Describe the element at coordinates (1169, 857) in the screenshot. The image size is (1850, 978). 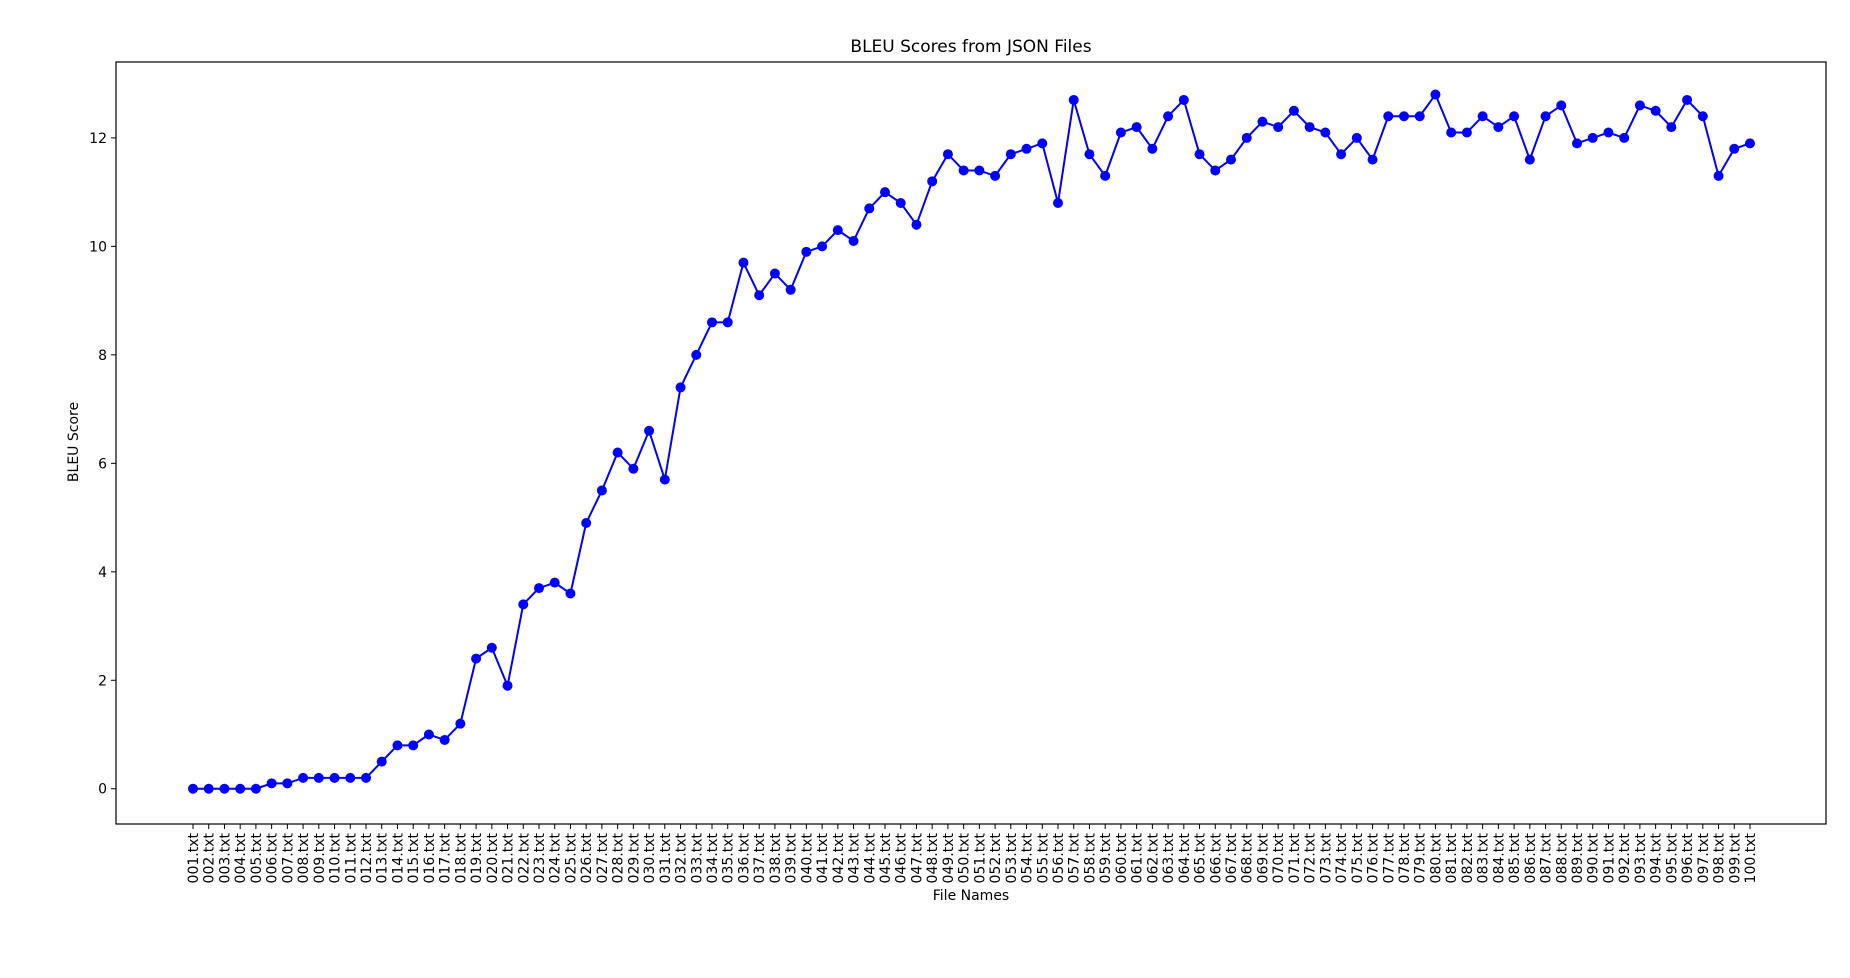
I see `x-tick-label: 063.txt` at that location.